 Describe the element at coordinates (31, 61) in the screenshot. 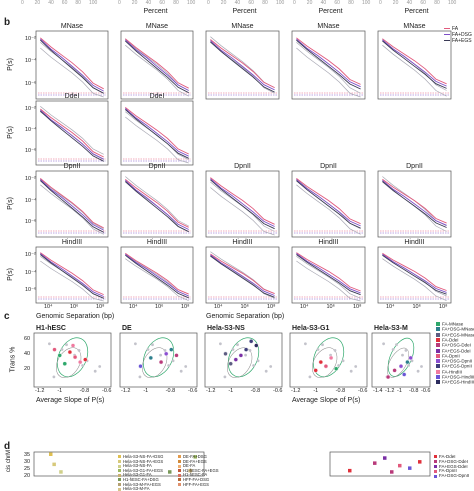

I see `y-tick: 10⁻⁴` at that location.